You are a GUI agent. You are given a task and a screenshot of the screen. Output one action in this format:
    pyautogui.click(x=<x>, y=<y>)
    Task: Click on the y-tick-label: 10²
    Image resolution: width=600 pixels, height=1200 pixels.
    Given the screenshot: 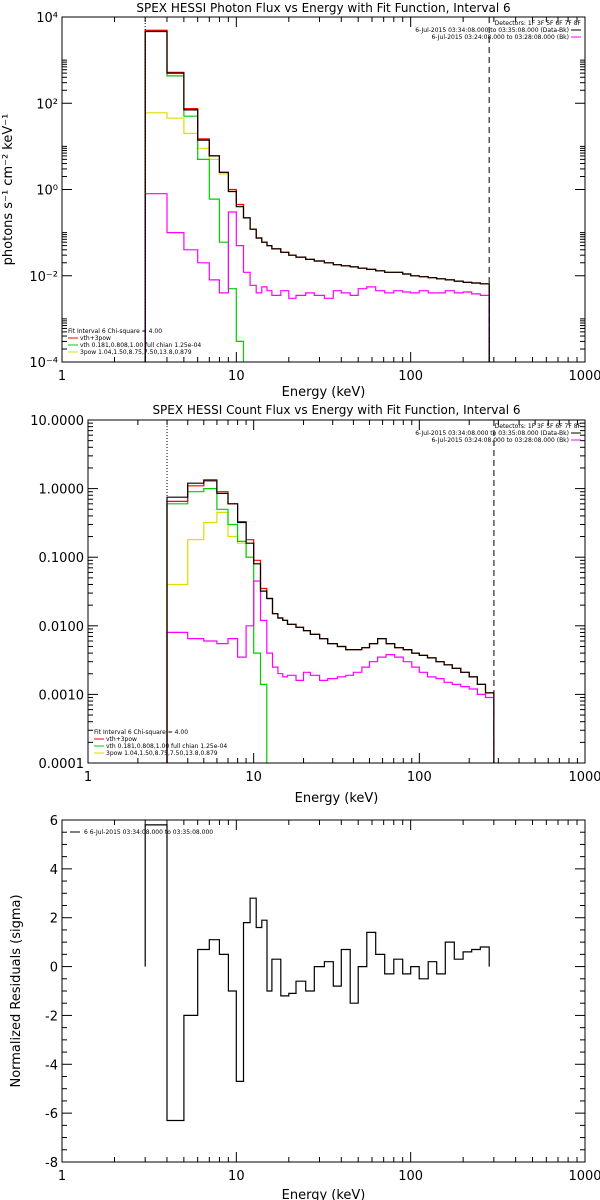 What is the action you would take?
    pyautogui.click(x=47, y=104)
    